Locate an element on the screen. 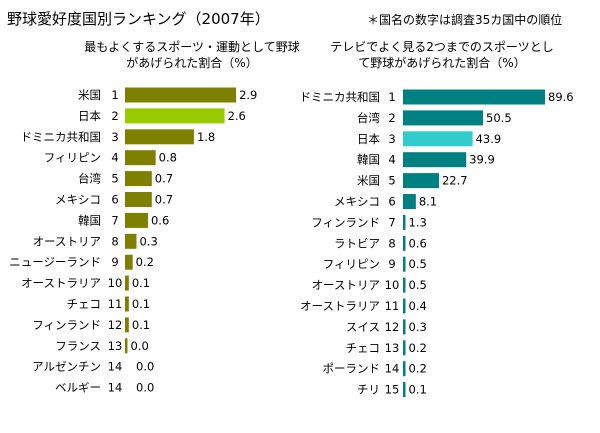  left-country-label: ドミニカ共和国 is located at coordinates (61, 137).